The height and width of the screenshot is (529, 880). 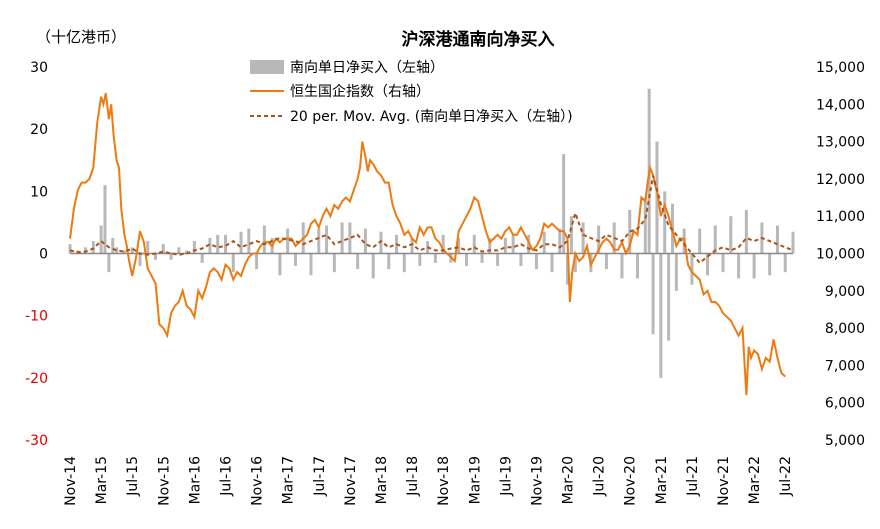 What do you see at coordinates (39, 130) in the screenshot?
I see `left-tick-label: 20` at bounding box center [39, 130].